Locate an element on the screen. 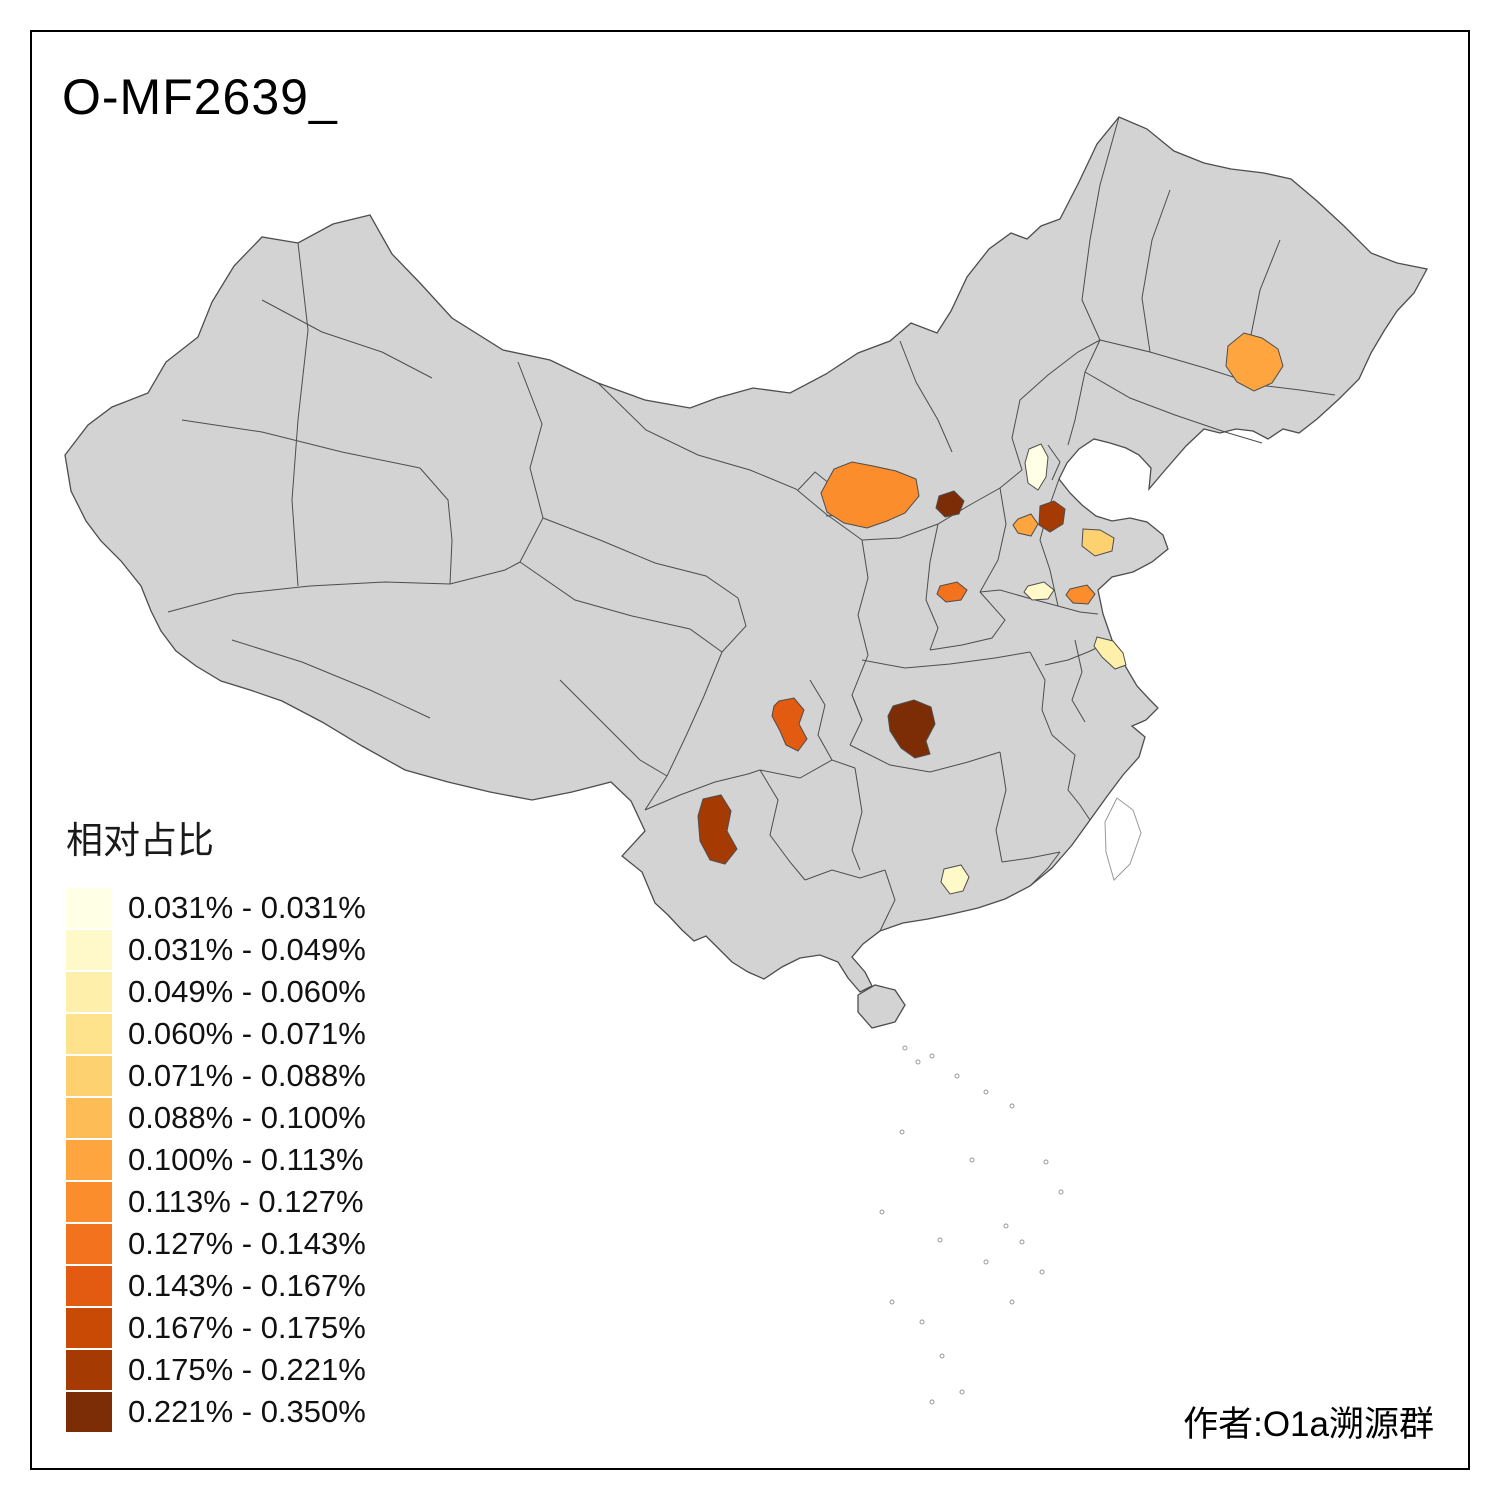 The image size is (1500, 1500). legend-row: 0.031% - 0.049% is located at coordinates (216, 950).